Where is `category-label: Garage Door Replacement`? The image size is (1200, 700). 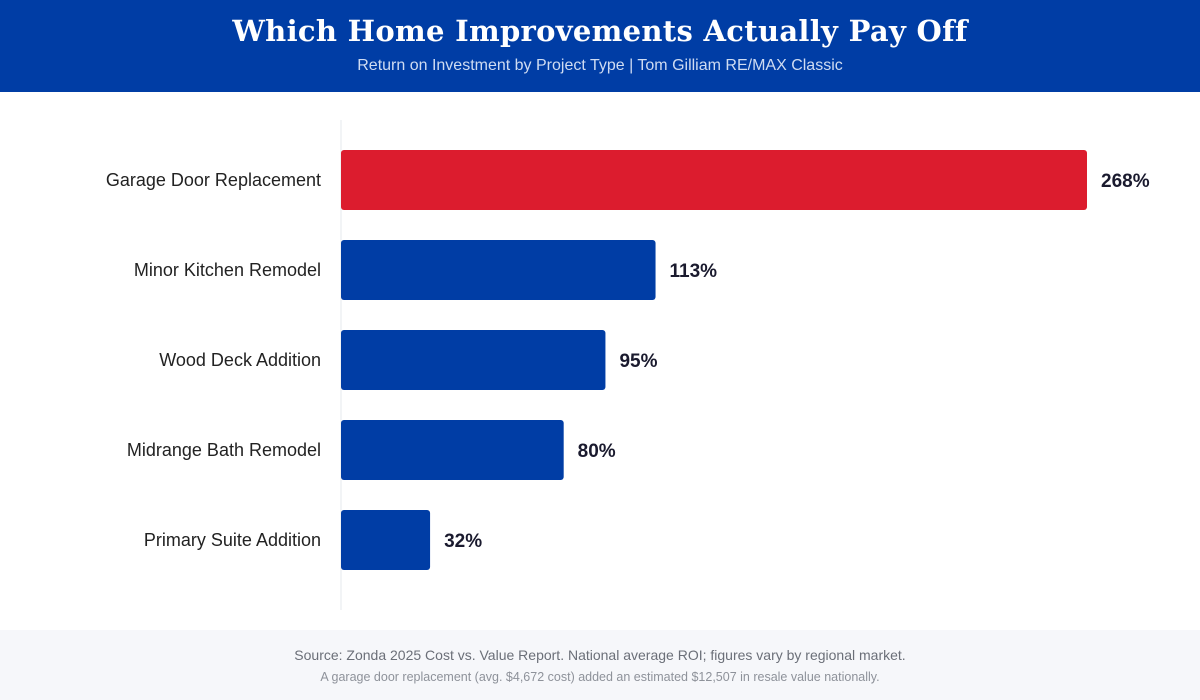 category-label: Garage Door Replacement is located at coordinates (213, 180).